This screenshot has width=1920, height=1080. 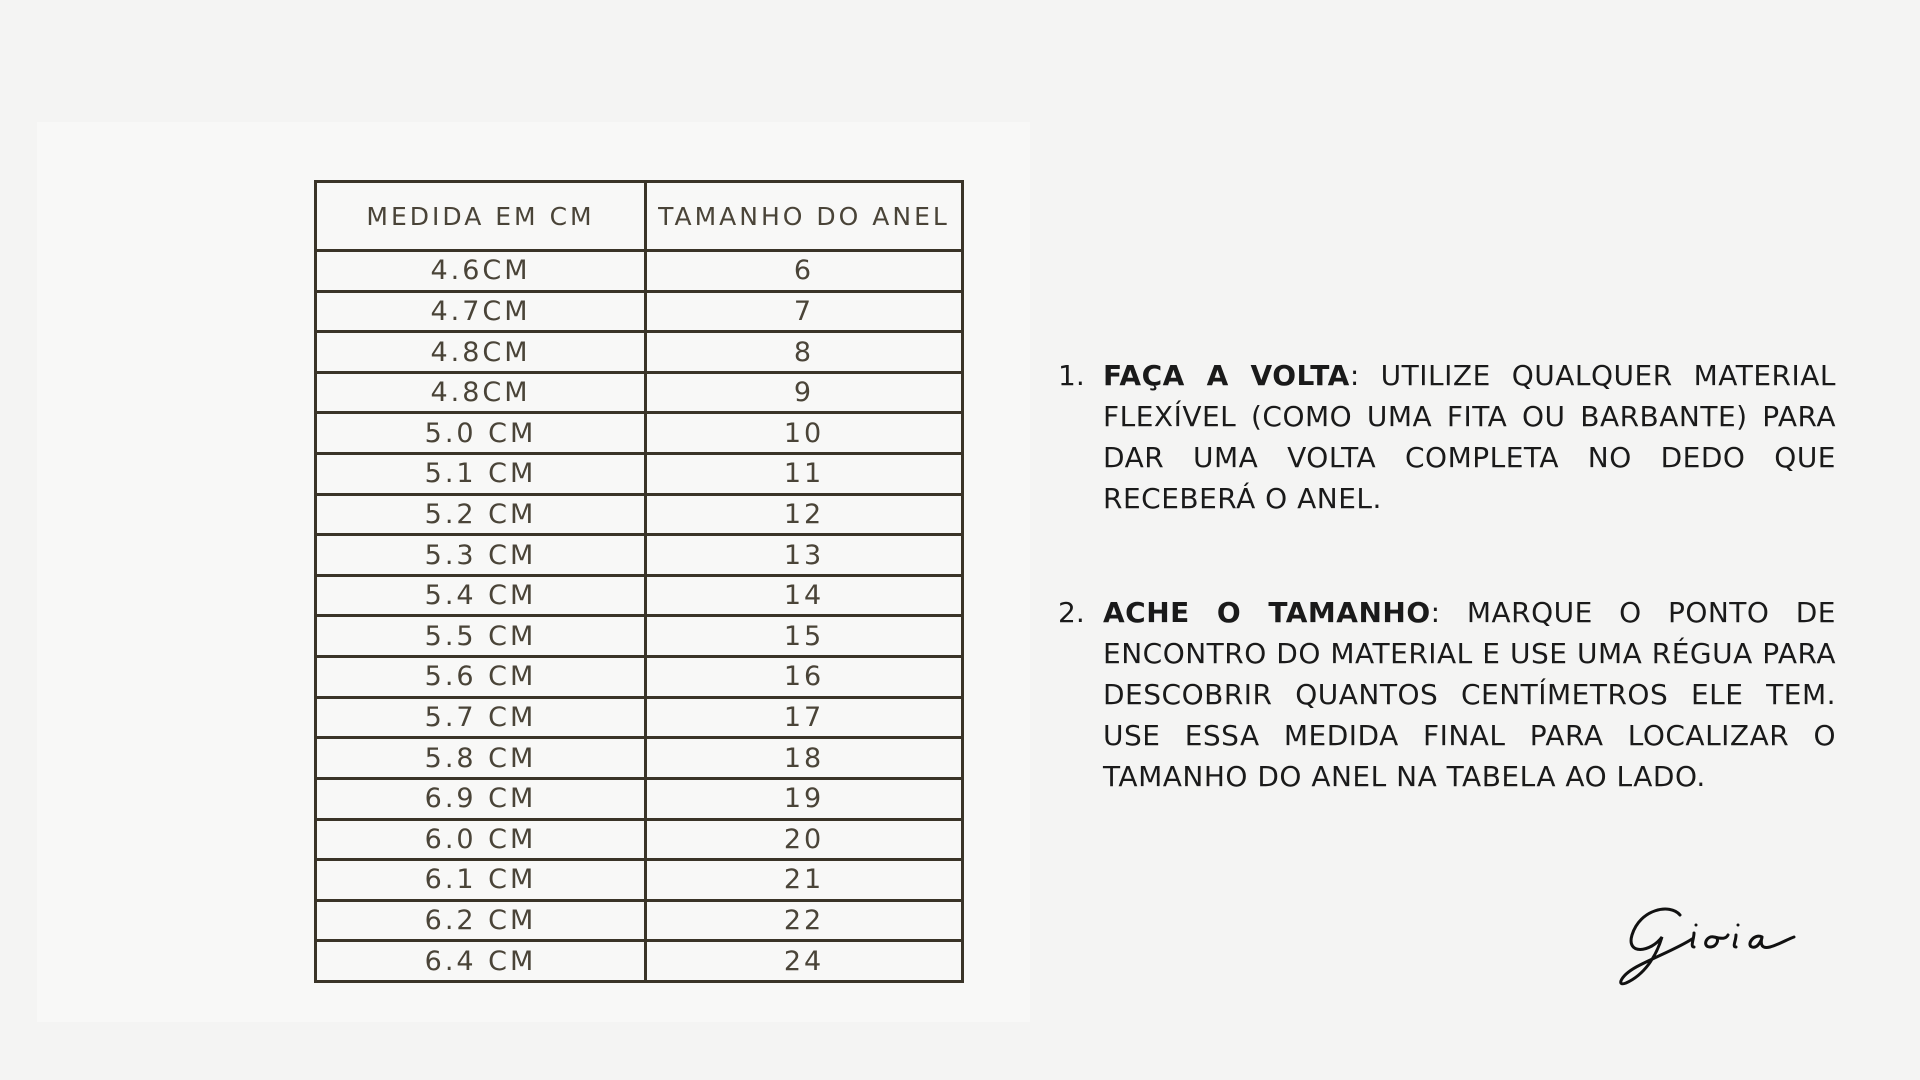 I want to click on table-row: 6.0 CM 20, so click(x=639, y=839).